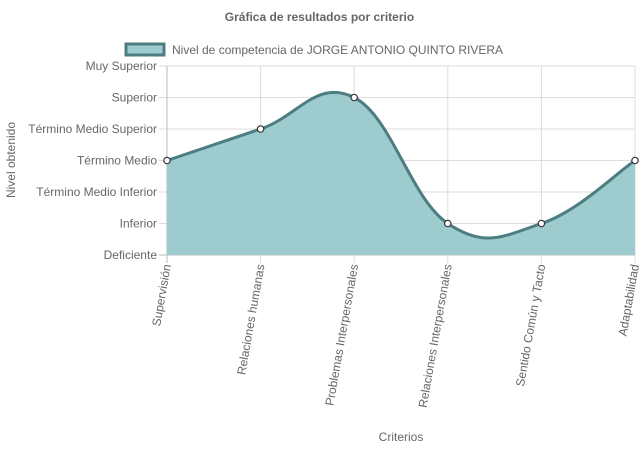 The height and width of the screenshot is (454, 639). I want to click on y-tick-label: Superior, so click(134, 98).